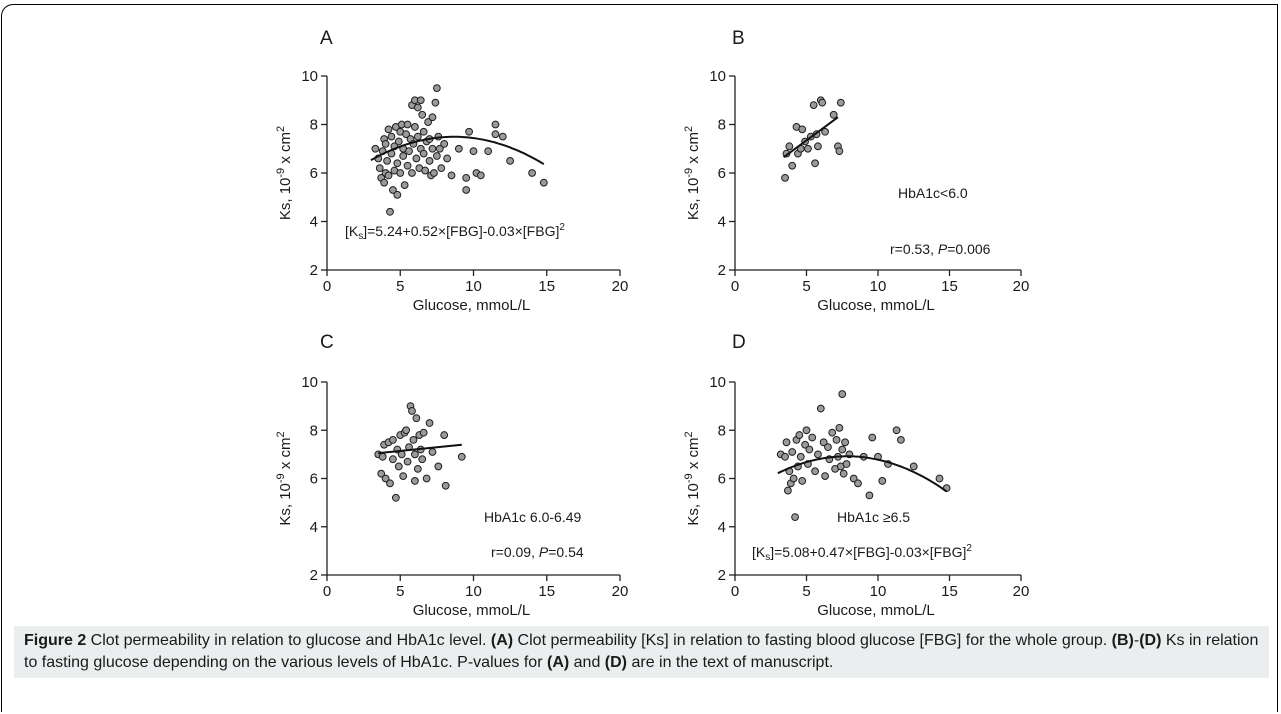  I want to click on caption-and-text: and, so click(587, 662).